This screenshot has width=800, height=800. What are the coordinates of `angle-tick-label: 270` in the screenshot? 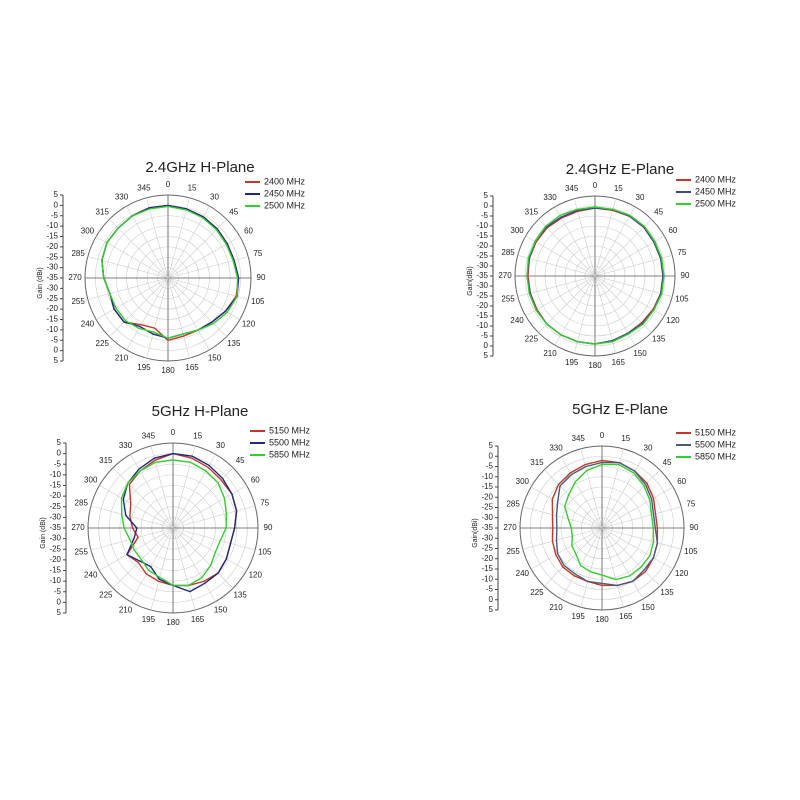 It's located at (75, 277).